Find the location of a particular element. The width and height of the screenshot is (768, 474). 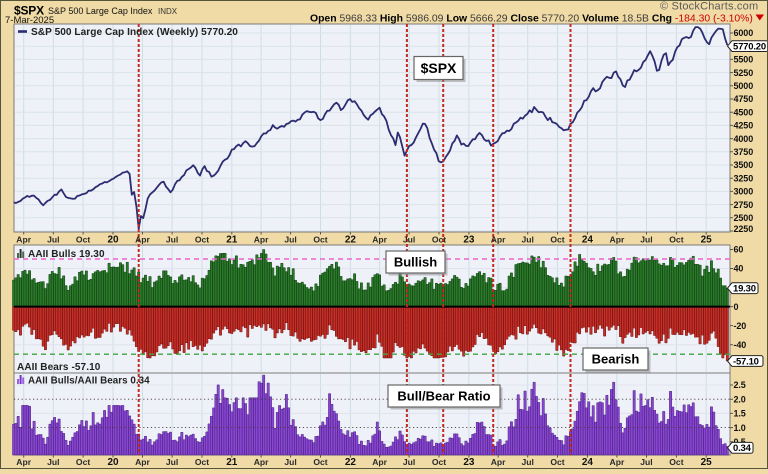

svg-text: 3250 is located at coordinates (744, 178).